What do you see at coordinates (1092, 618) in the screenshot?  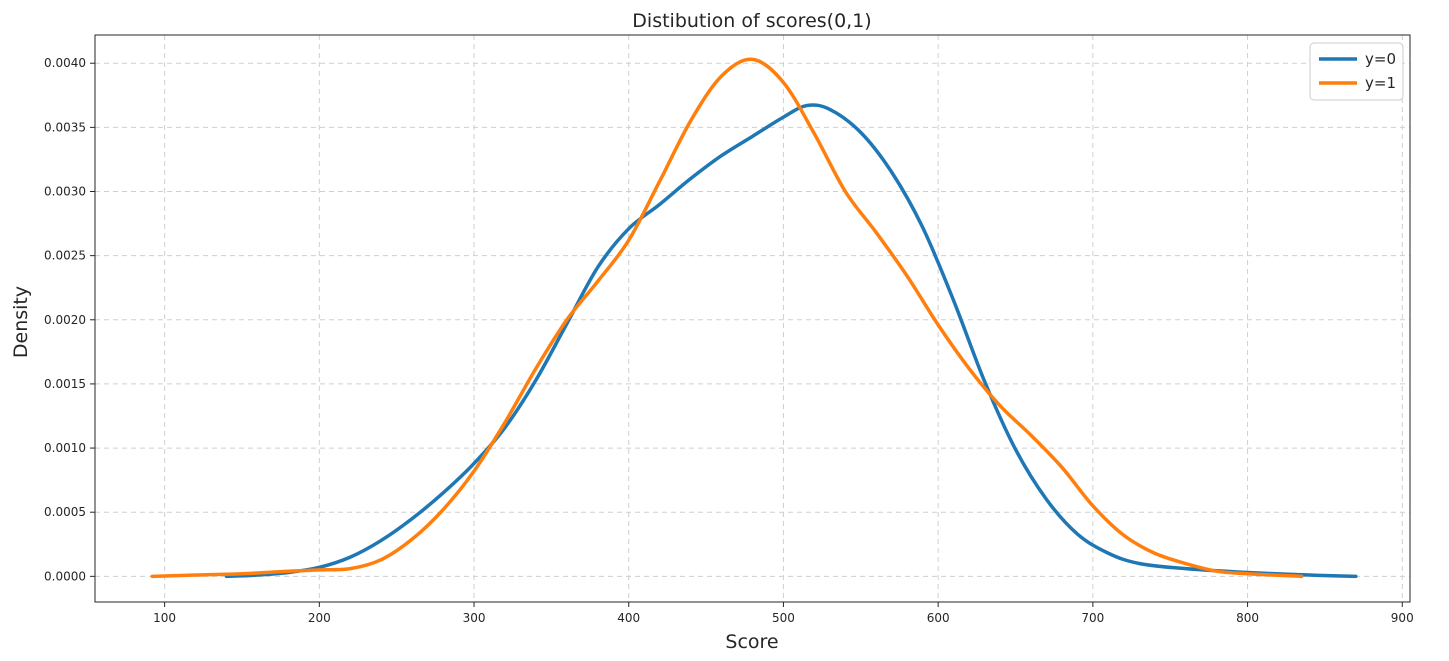 I see `x-tick-label: 700` at bounding box center [1092, 618].